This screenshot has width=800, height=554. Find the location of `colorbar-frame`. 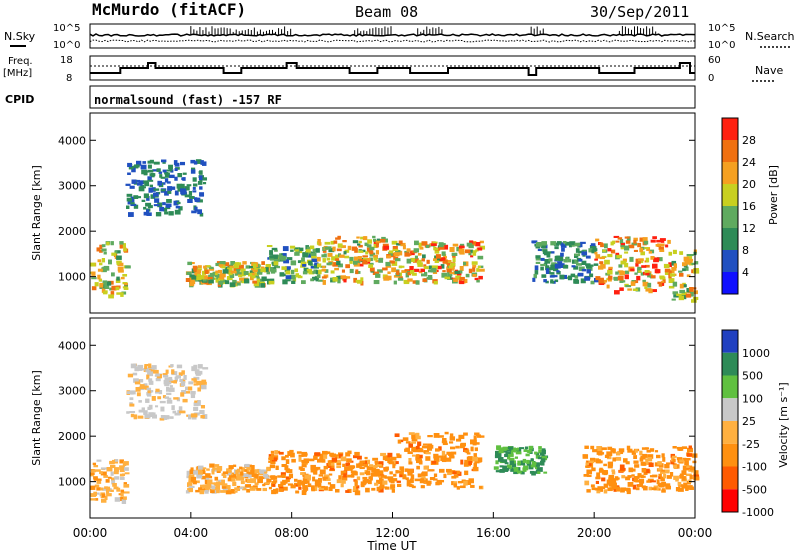

colorbar-frame is located at coordinates (730, 421).